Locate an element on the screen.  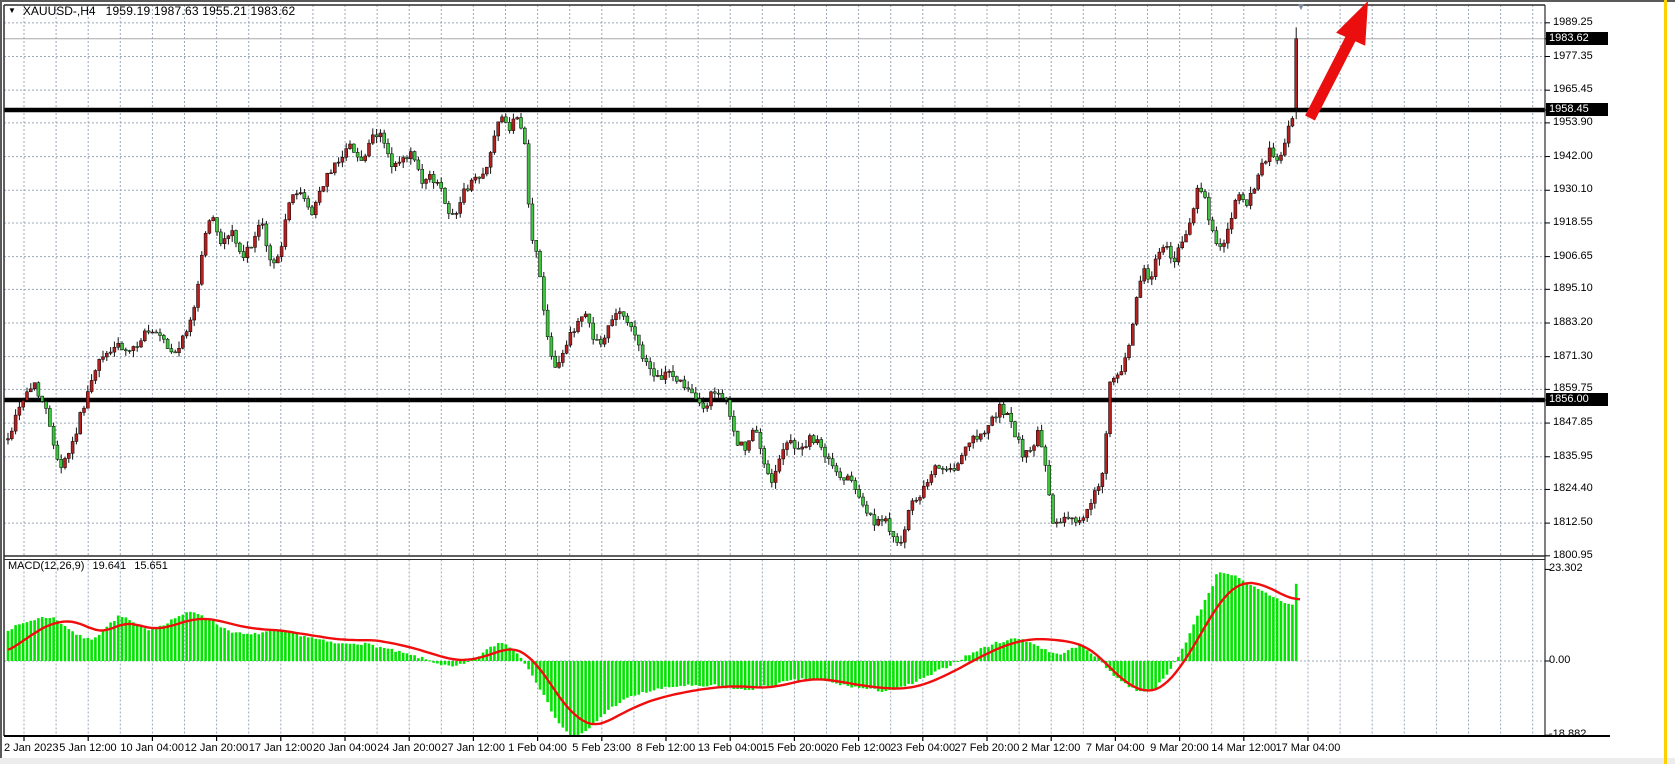
chart-shift-marker-icon: ▼ is located at coordinates (1301, 7).